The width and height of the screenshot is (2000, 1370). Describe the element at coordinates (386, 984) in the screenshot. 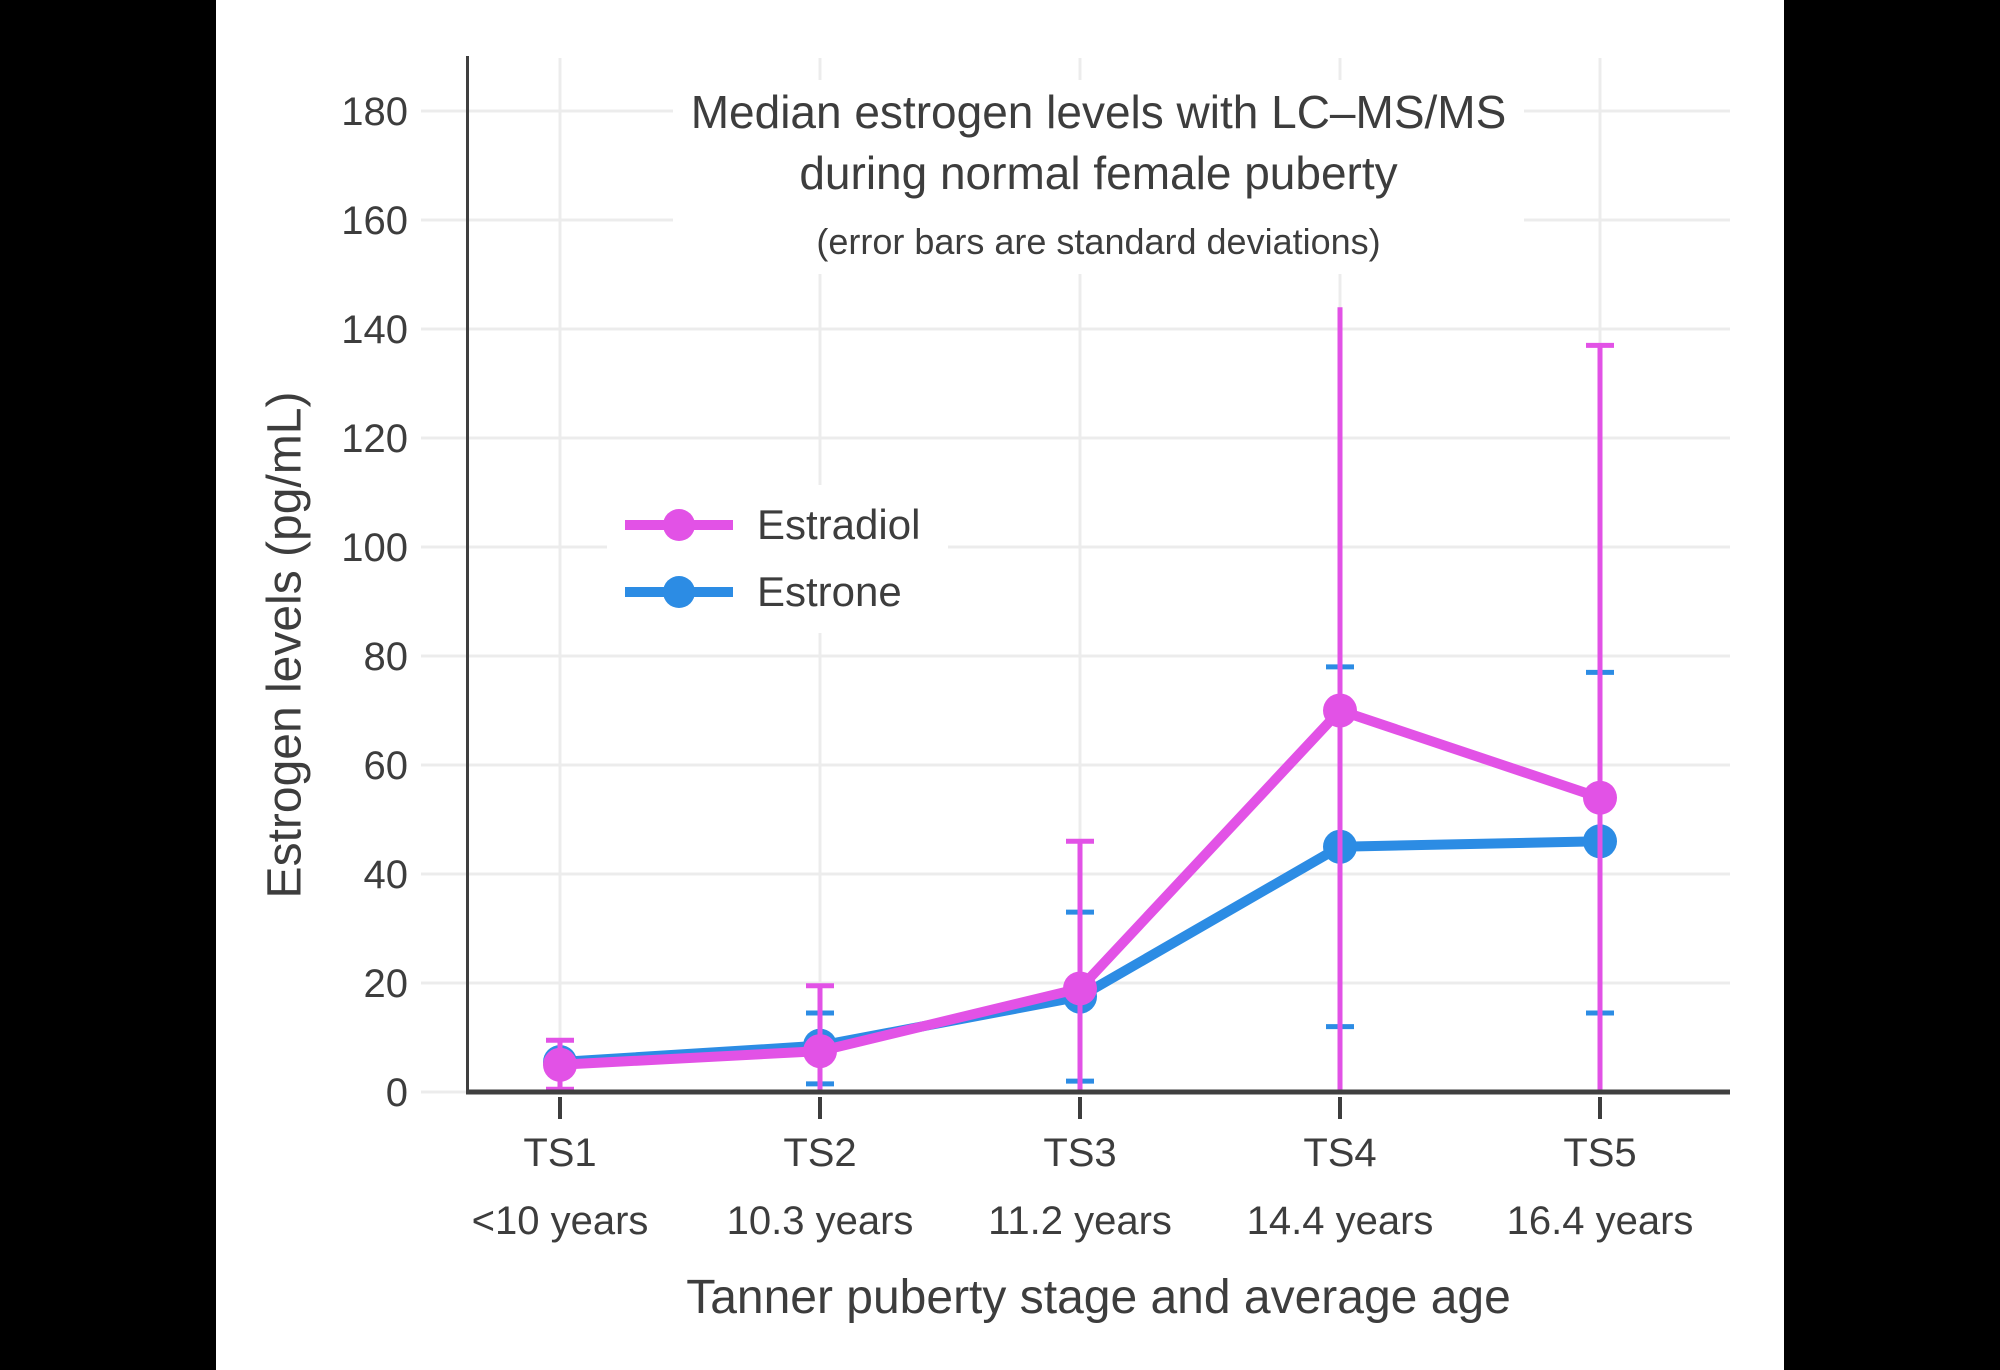

I see `y-tick-label-20: 20` at that location.